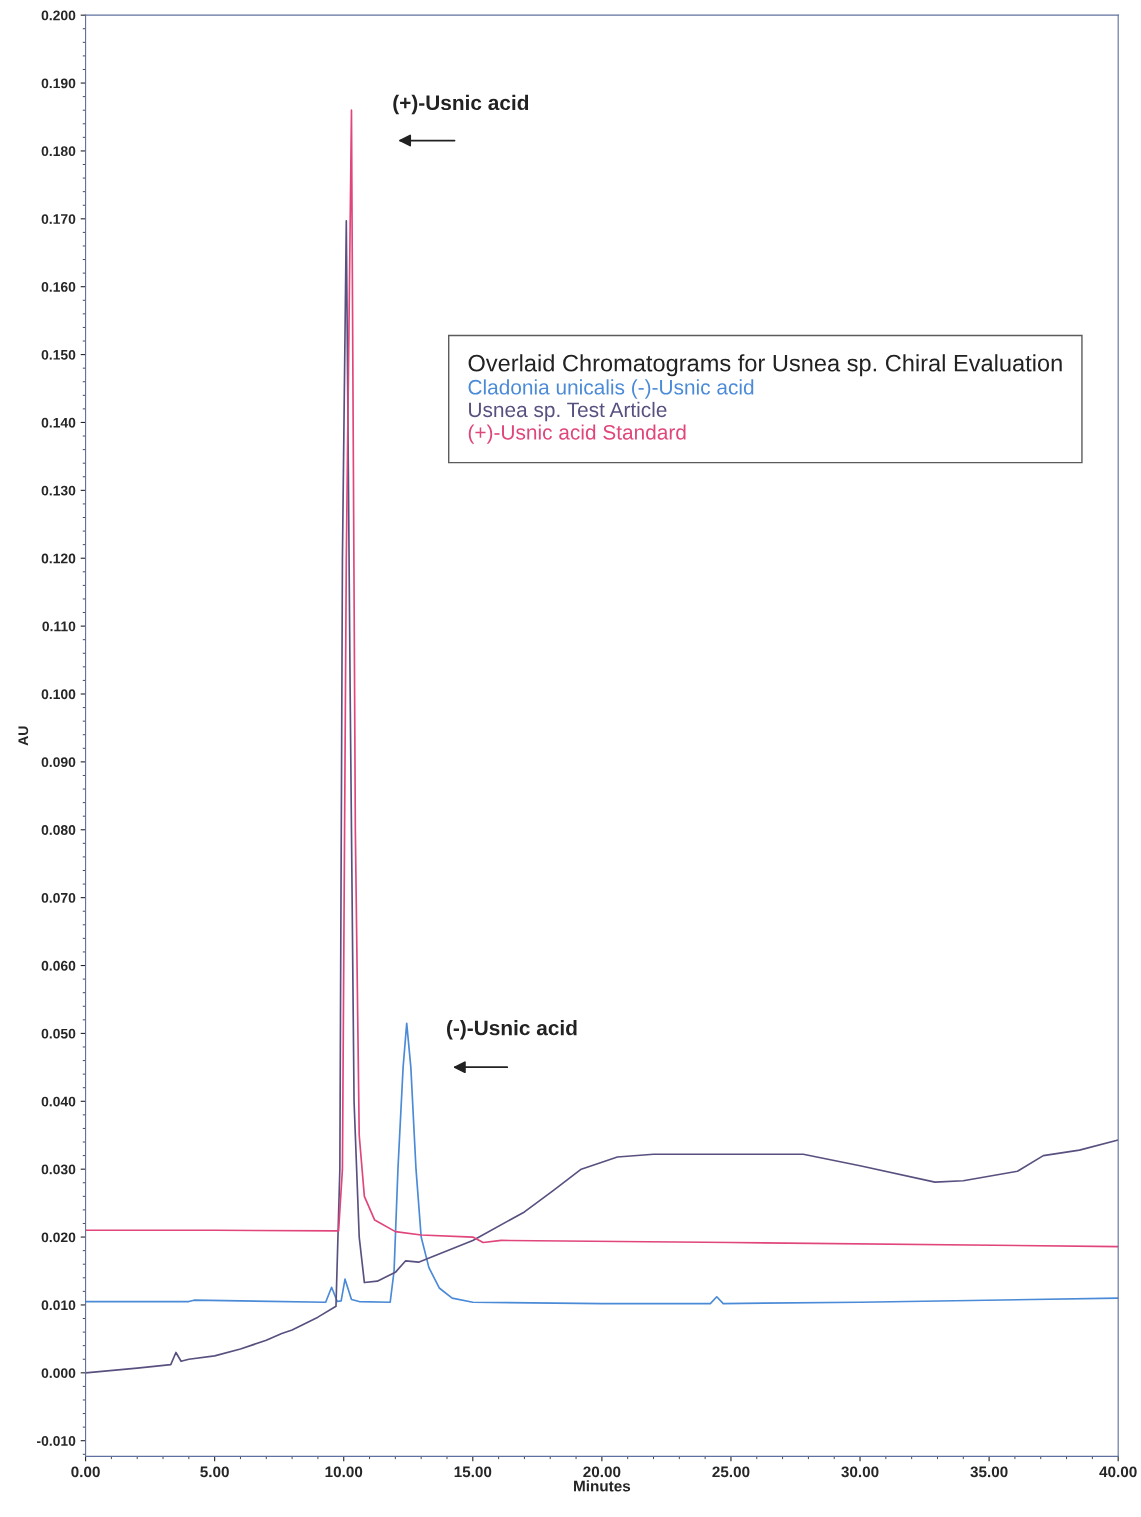 Image resolution: width=1141 pixels, height=1517 pixels. What do you see at coordinates (58, 1169) in the screenshot?
I see `y-tick-label: 0.030` at bounding box center [58, 1169].